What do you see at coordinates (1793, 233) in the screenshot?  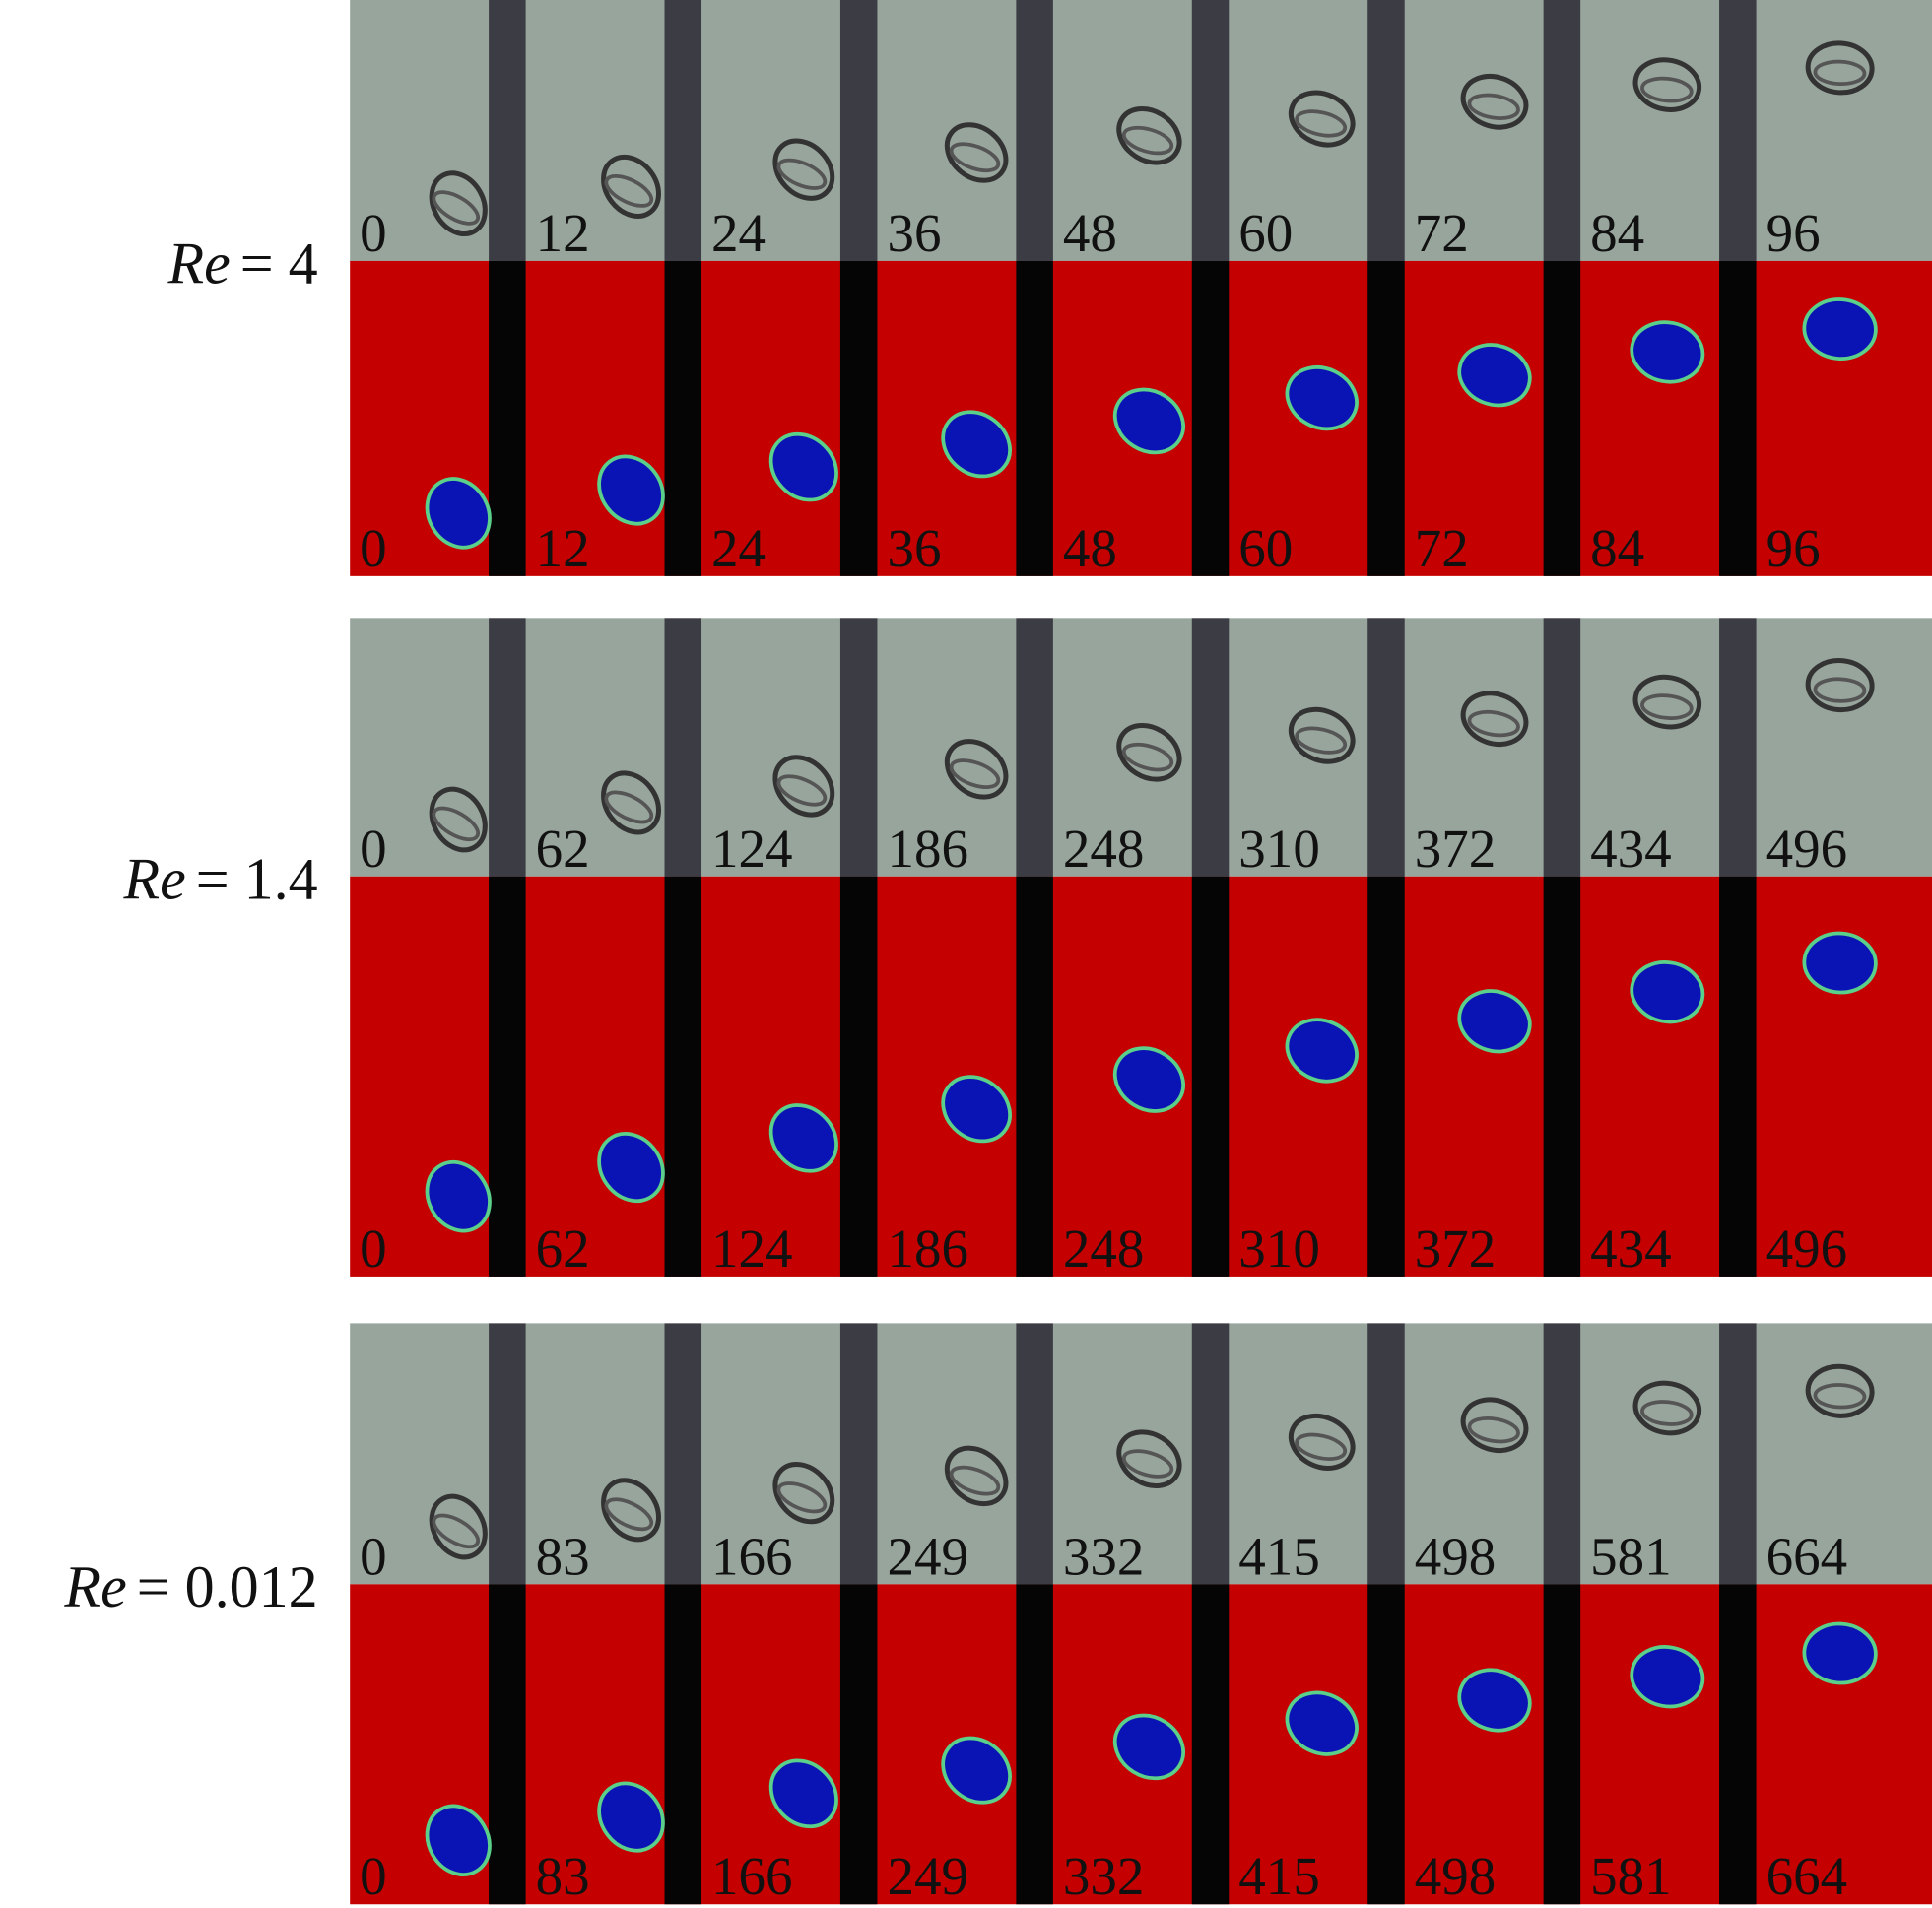 I see `time-label-photo: 96` at bounding box center [1793, 233].